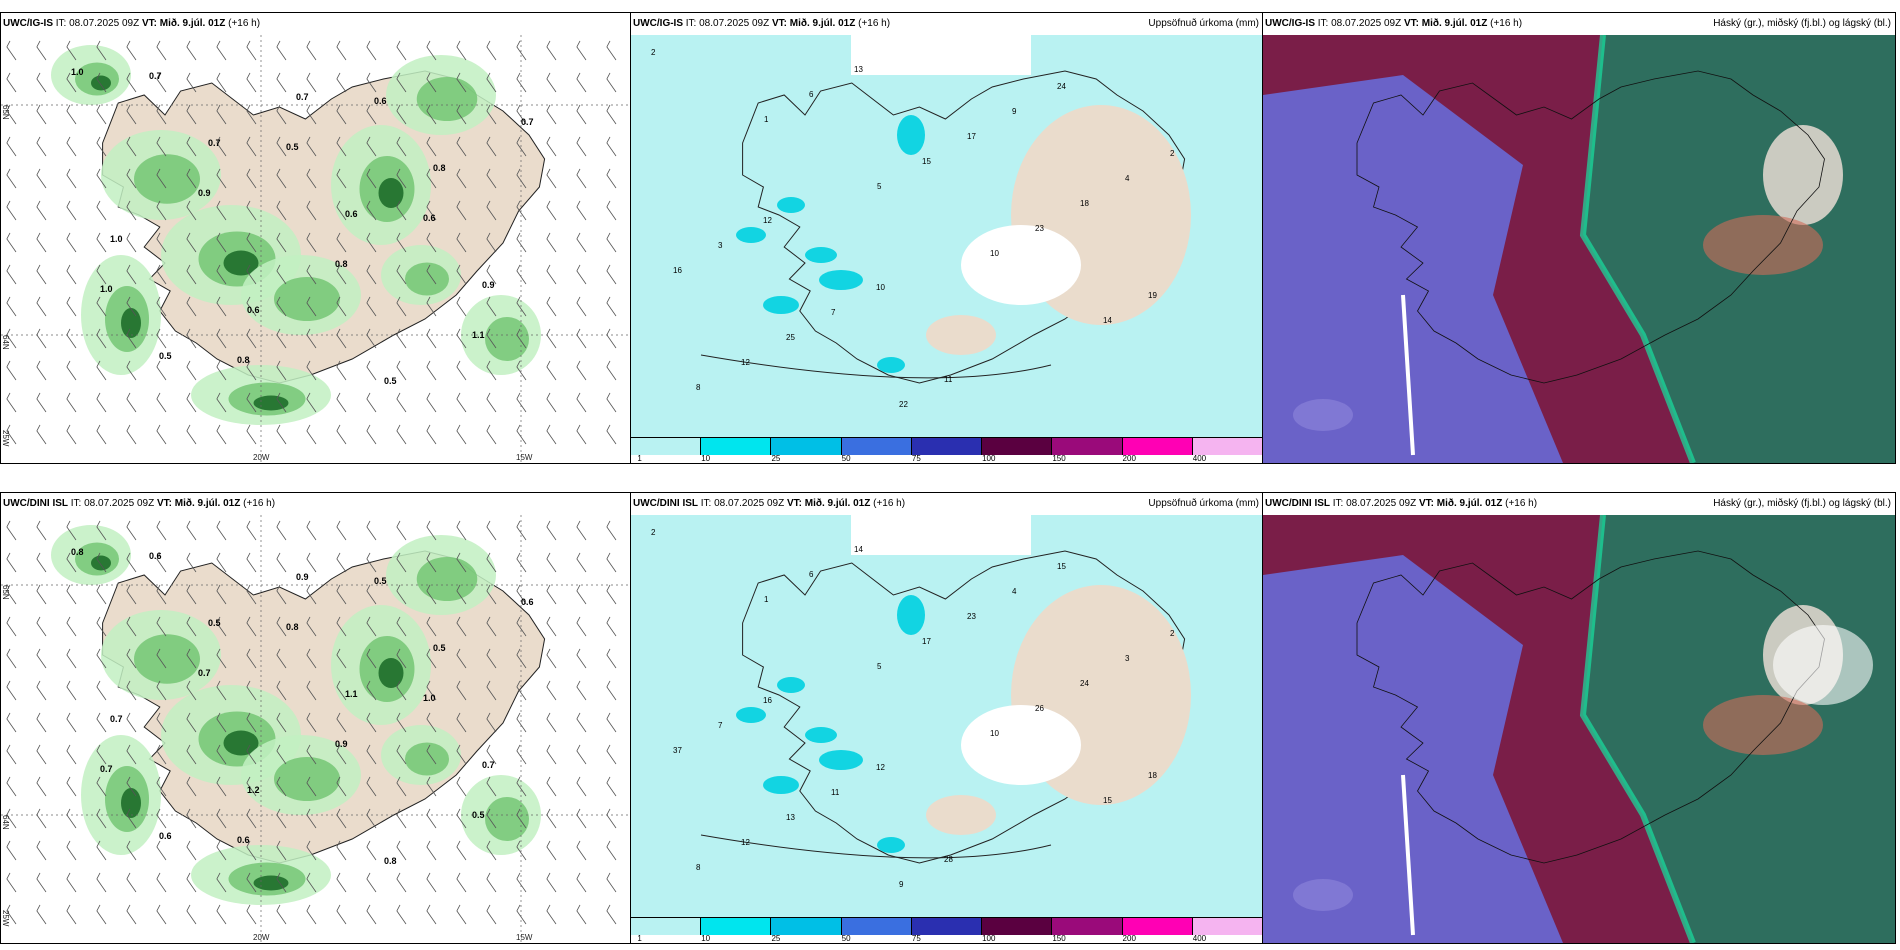 The width and height of the screenshot is (1900, 950). Describe the element at coordinates (5, 438) in the screenshot. I see `longitude-label-25w: 25W` at that location.